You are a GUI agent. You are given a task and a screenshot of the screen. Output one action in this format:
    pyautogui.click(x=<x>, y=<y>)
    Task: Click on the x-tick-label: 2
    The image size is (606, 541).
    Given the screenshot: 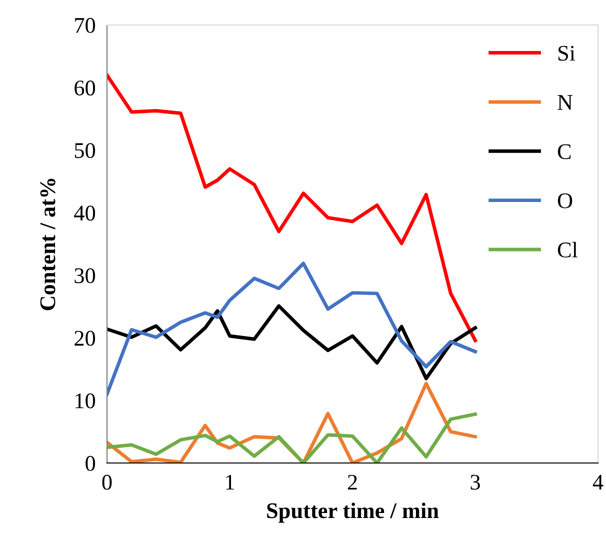 What is the action you would take?
    pyautogui.click(x=352, y=482)
    